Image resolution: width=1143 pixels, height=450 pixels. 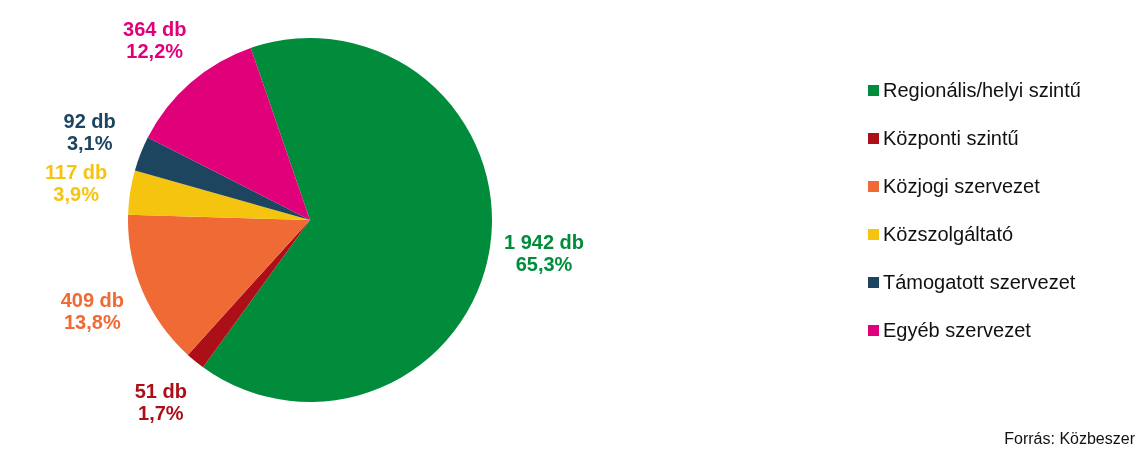 What do you see at coordinates (76, 182) in the screenshot?
I see `data-label: 117 db 3,9%` at bounding box center [76, 182].